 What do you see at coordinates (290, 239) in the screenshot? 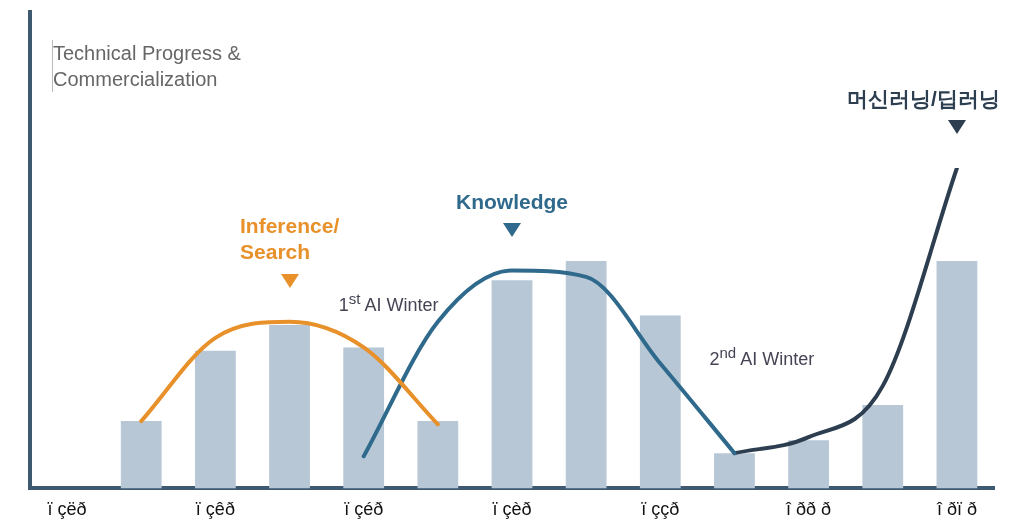
I see `text: Inference/ Search` at bounding box center [290, 239].